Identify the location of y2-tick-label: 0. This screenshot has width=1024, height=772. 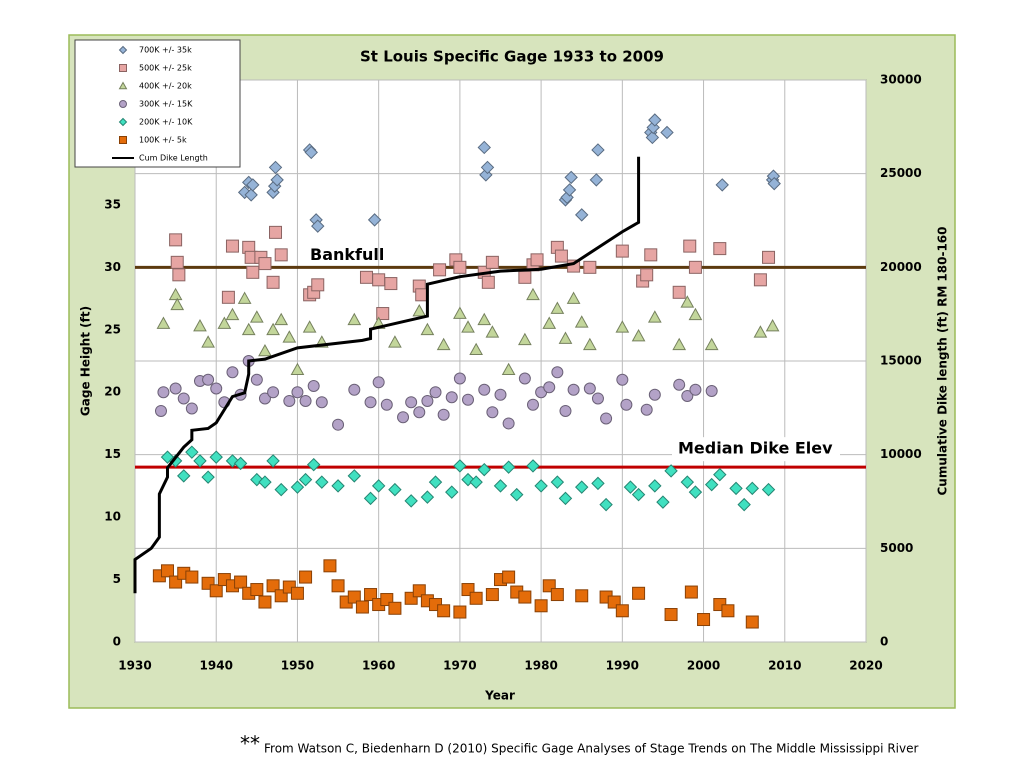
(884, 642).